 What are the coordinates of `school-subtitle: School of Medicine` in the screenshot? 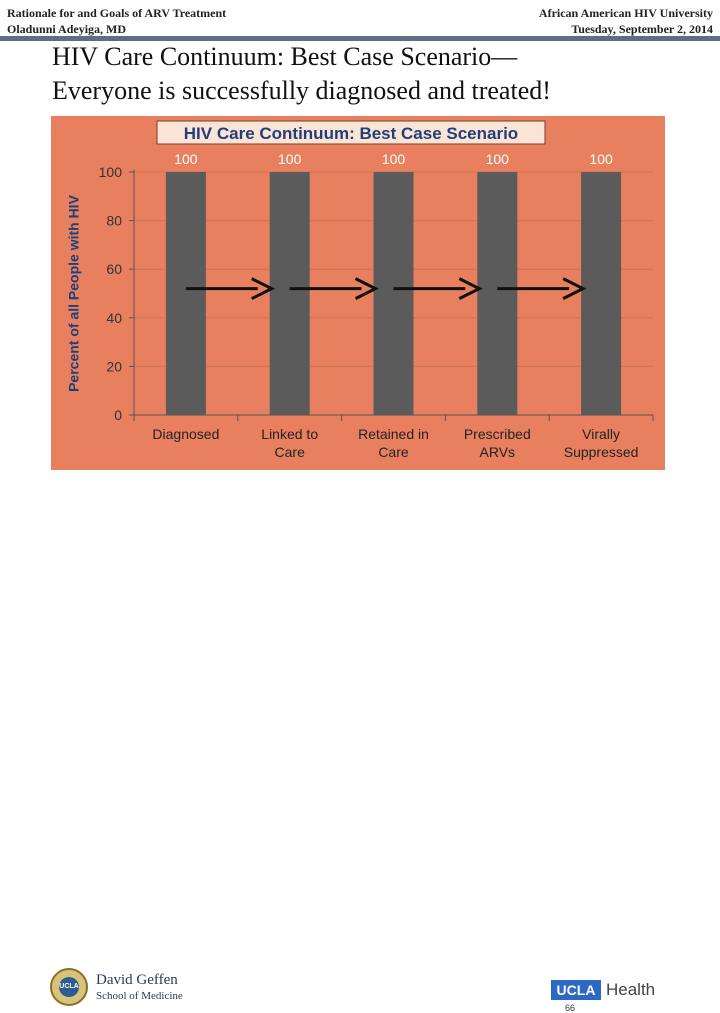 It's located at (139, 996).